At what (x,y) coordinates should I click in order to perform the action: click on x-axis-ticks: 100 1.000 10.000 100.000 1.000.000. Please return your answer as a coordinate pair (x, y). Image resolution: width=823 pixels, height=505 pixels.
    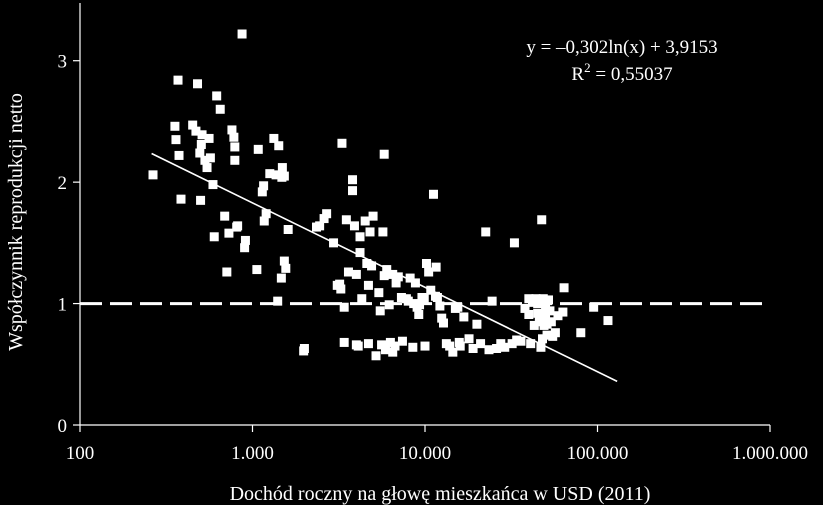
    Looking at the image, I should click on (437, 444).